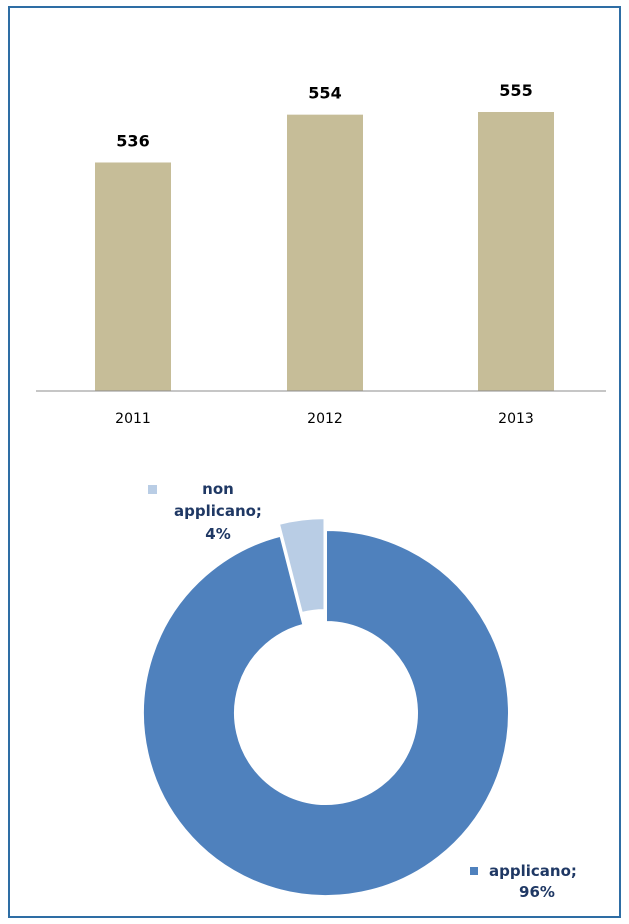 Image resolution: width=629 pixels, height=924 pixels. Describe the element at coordinates (218, 511) in the screenshot. I see `slice-label-non-line2: applicano;` at that location.